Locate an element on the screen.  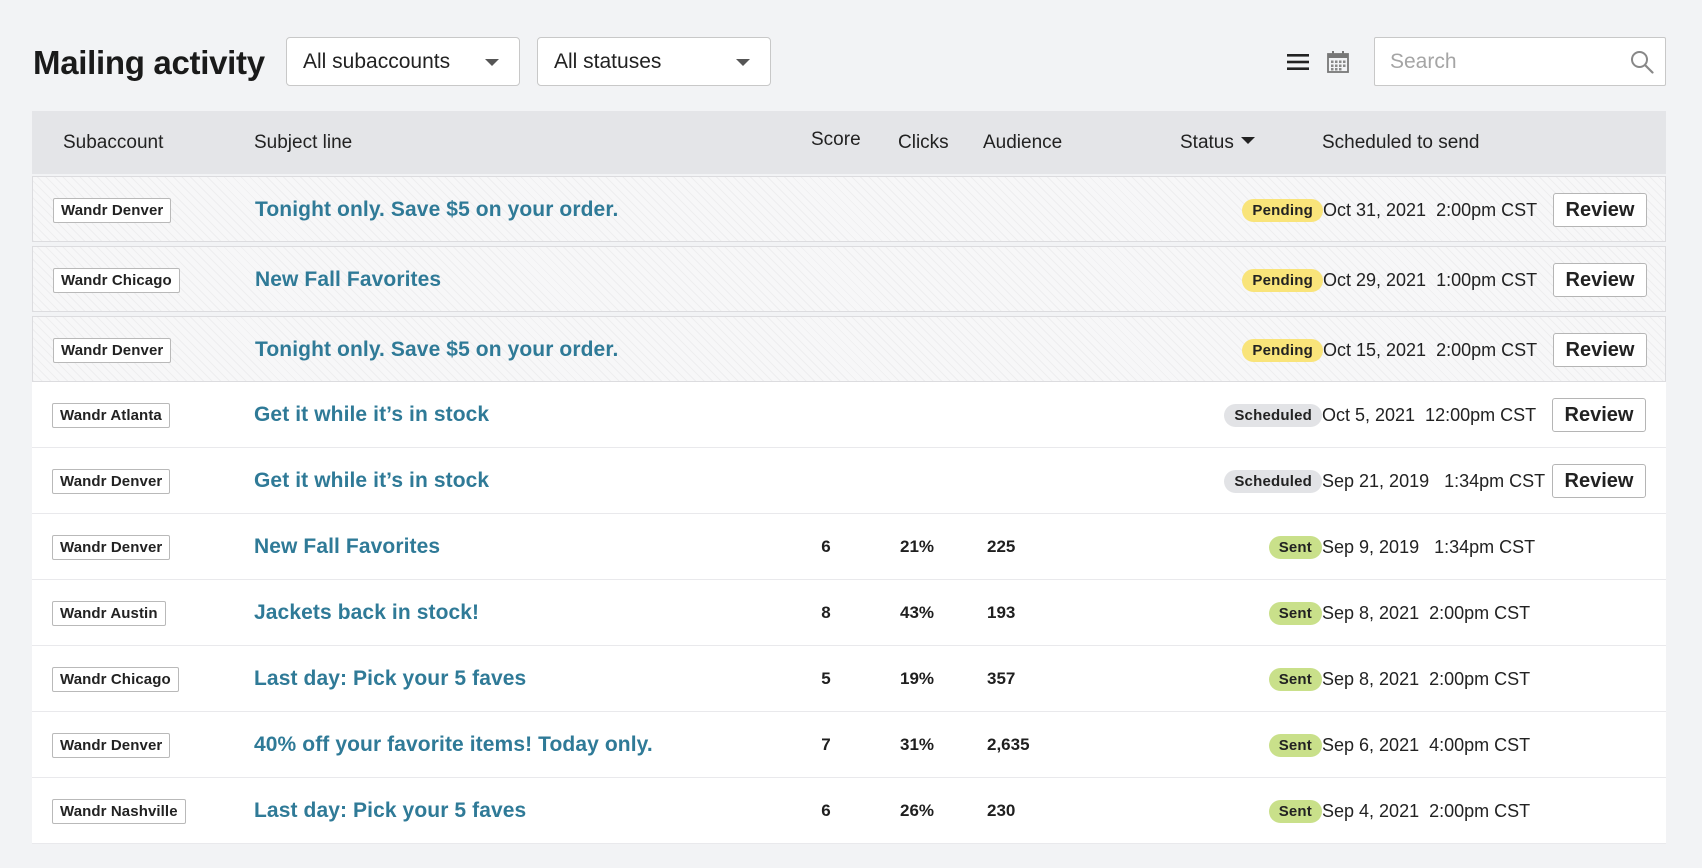
column-header-status: Status is located at coordinates (1217, 142).